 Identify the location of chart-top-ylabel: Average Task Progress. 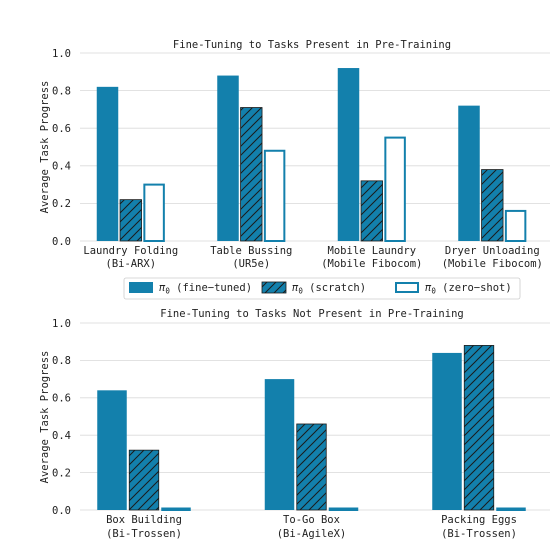
(45, 147).